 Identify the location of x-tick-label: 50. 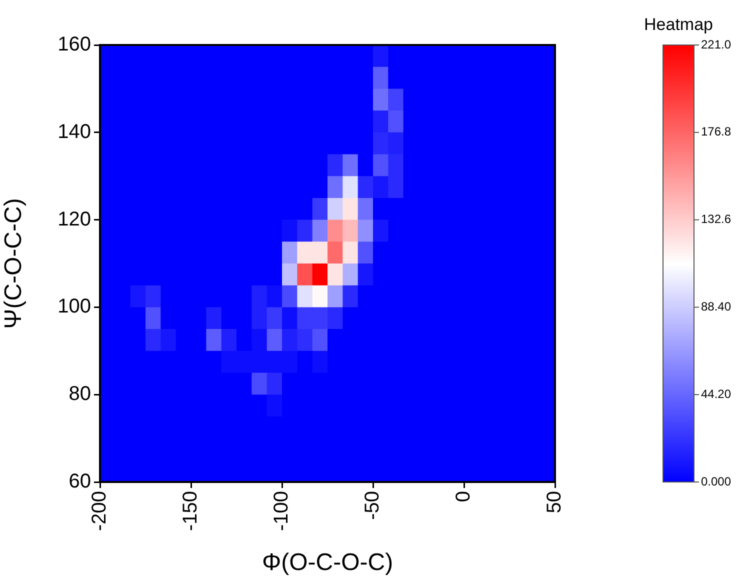
(555, 502).